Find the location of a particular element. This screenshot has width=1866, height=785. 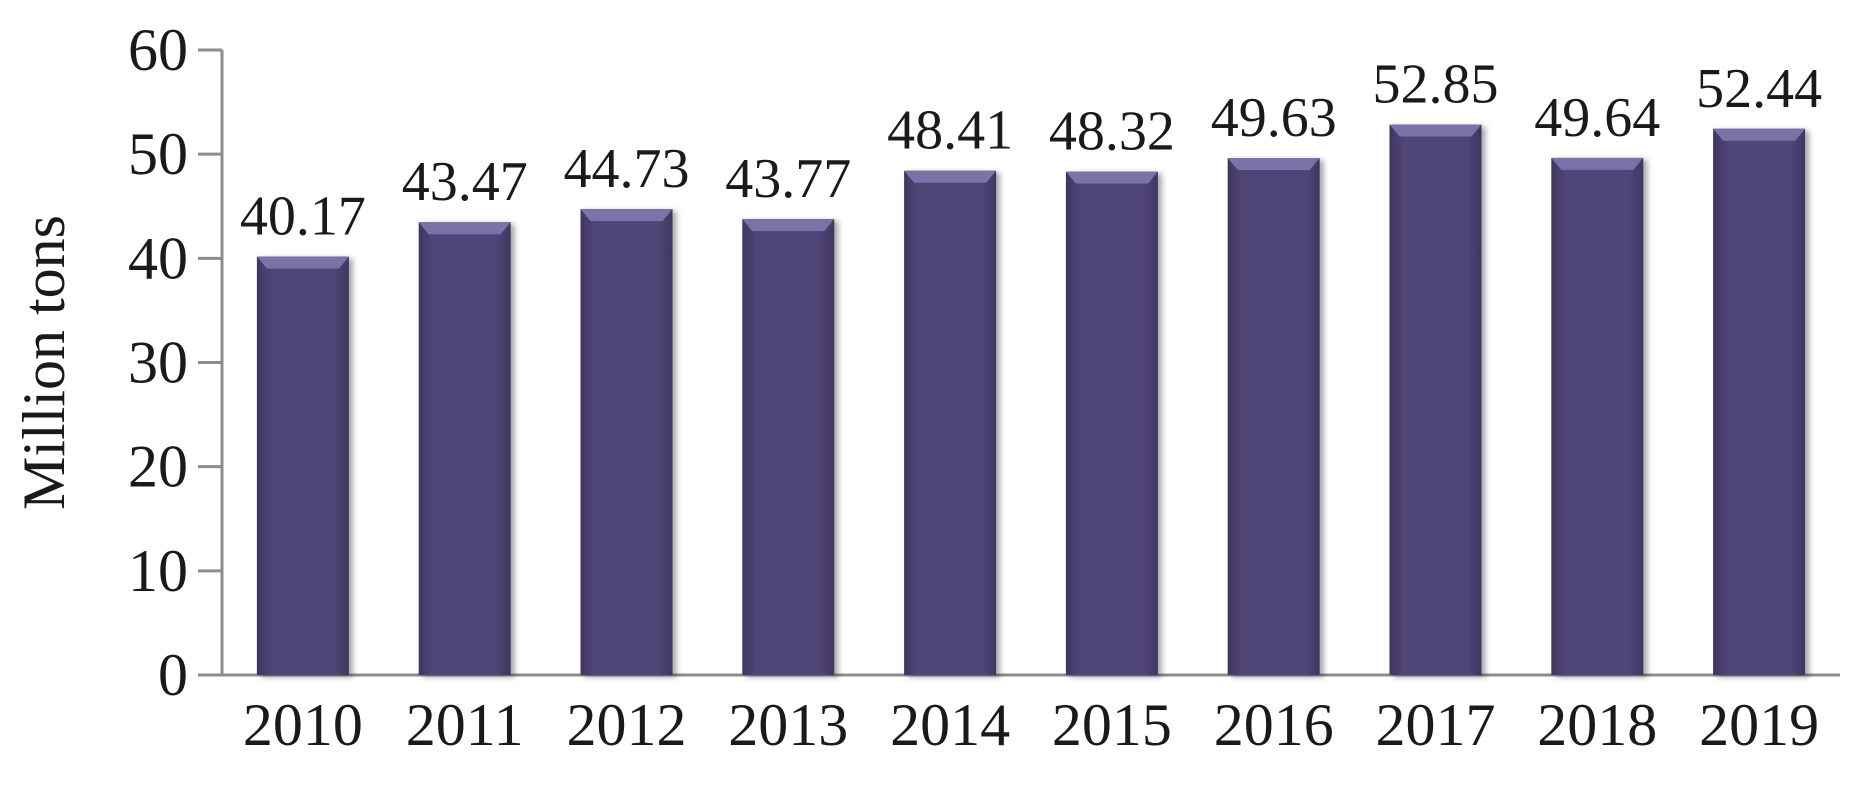

x-tick-label: 2012 is located at coordinates (627, 725).